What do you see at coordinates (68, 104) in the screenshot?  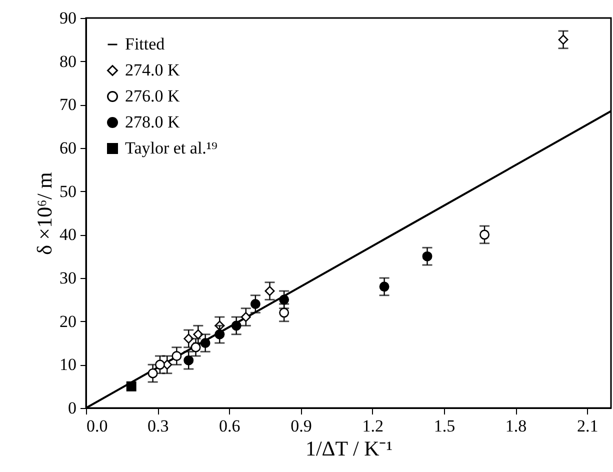 I see `y-tick-label: 70` at bounding box center [68, 104].